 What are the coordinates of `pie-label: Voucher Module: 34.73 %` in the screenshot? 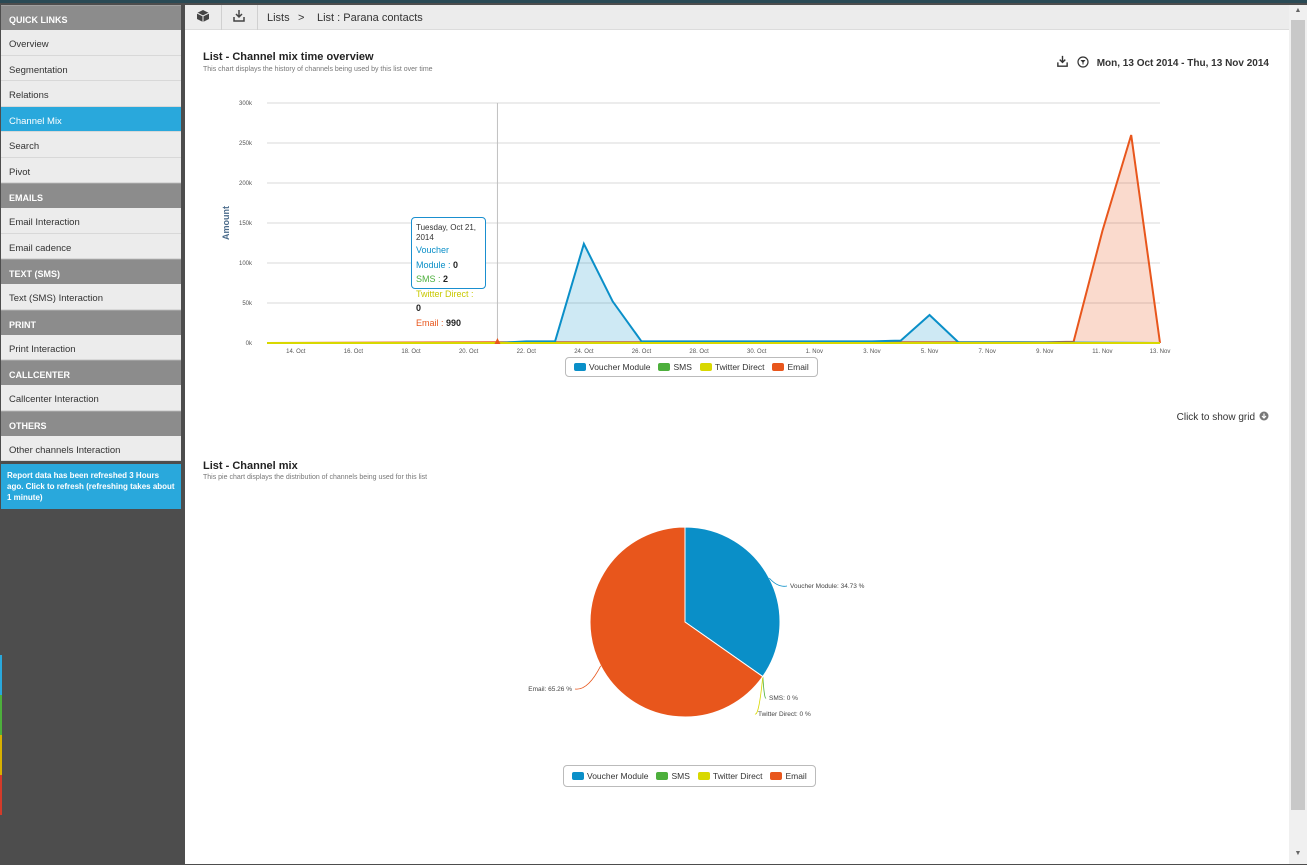 It's located at (827, 586).